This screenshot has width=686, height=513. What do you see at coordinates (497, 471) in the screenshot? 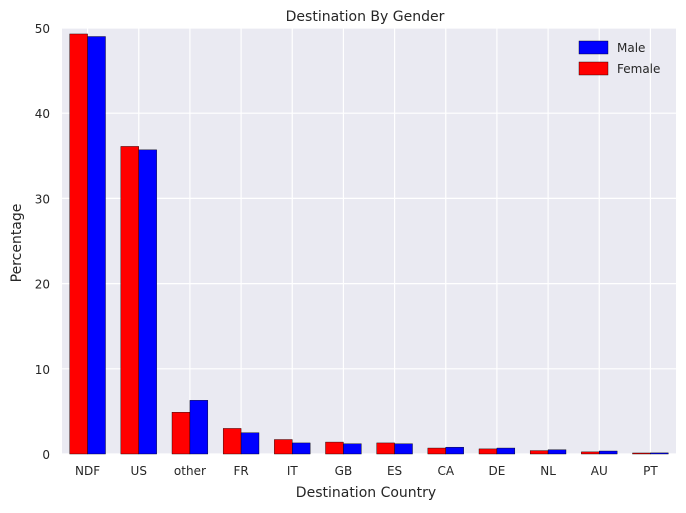
I see `x-tick-label: DE` at bounding box center [497, 471].